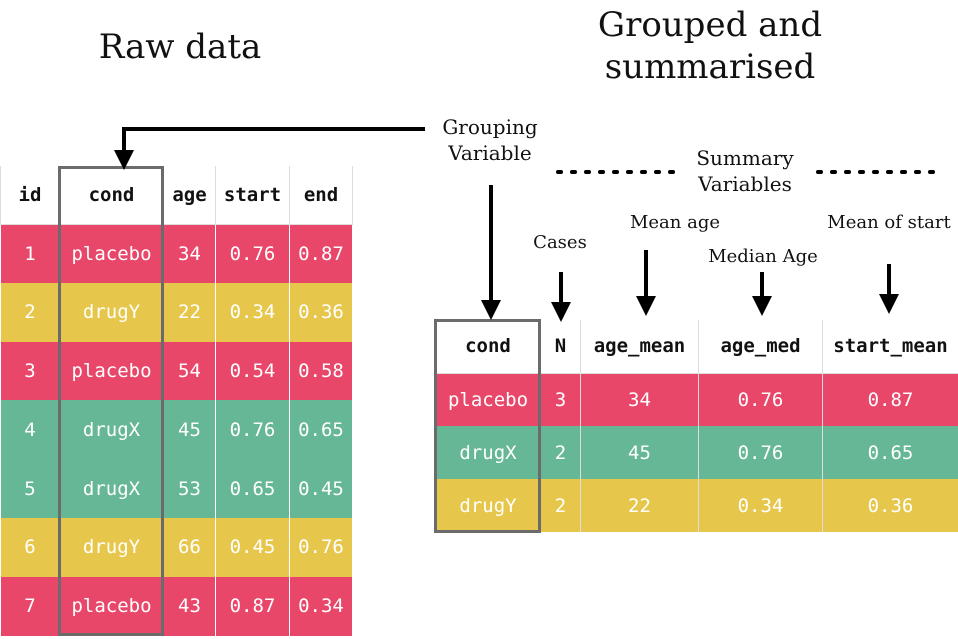 The width and height of the screenshot is (958, 639). I want to click on summary-label-line1: Summary, so click(745, 158).